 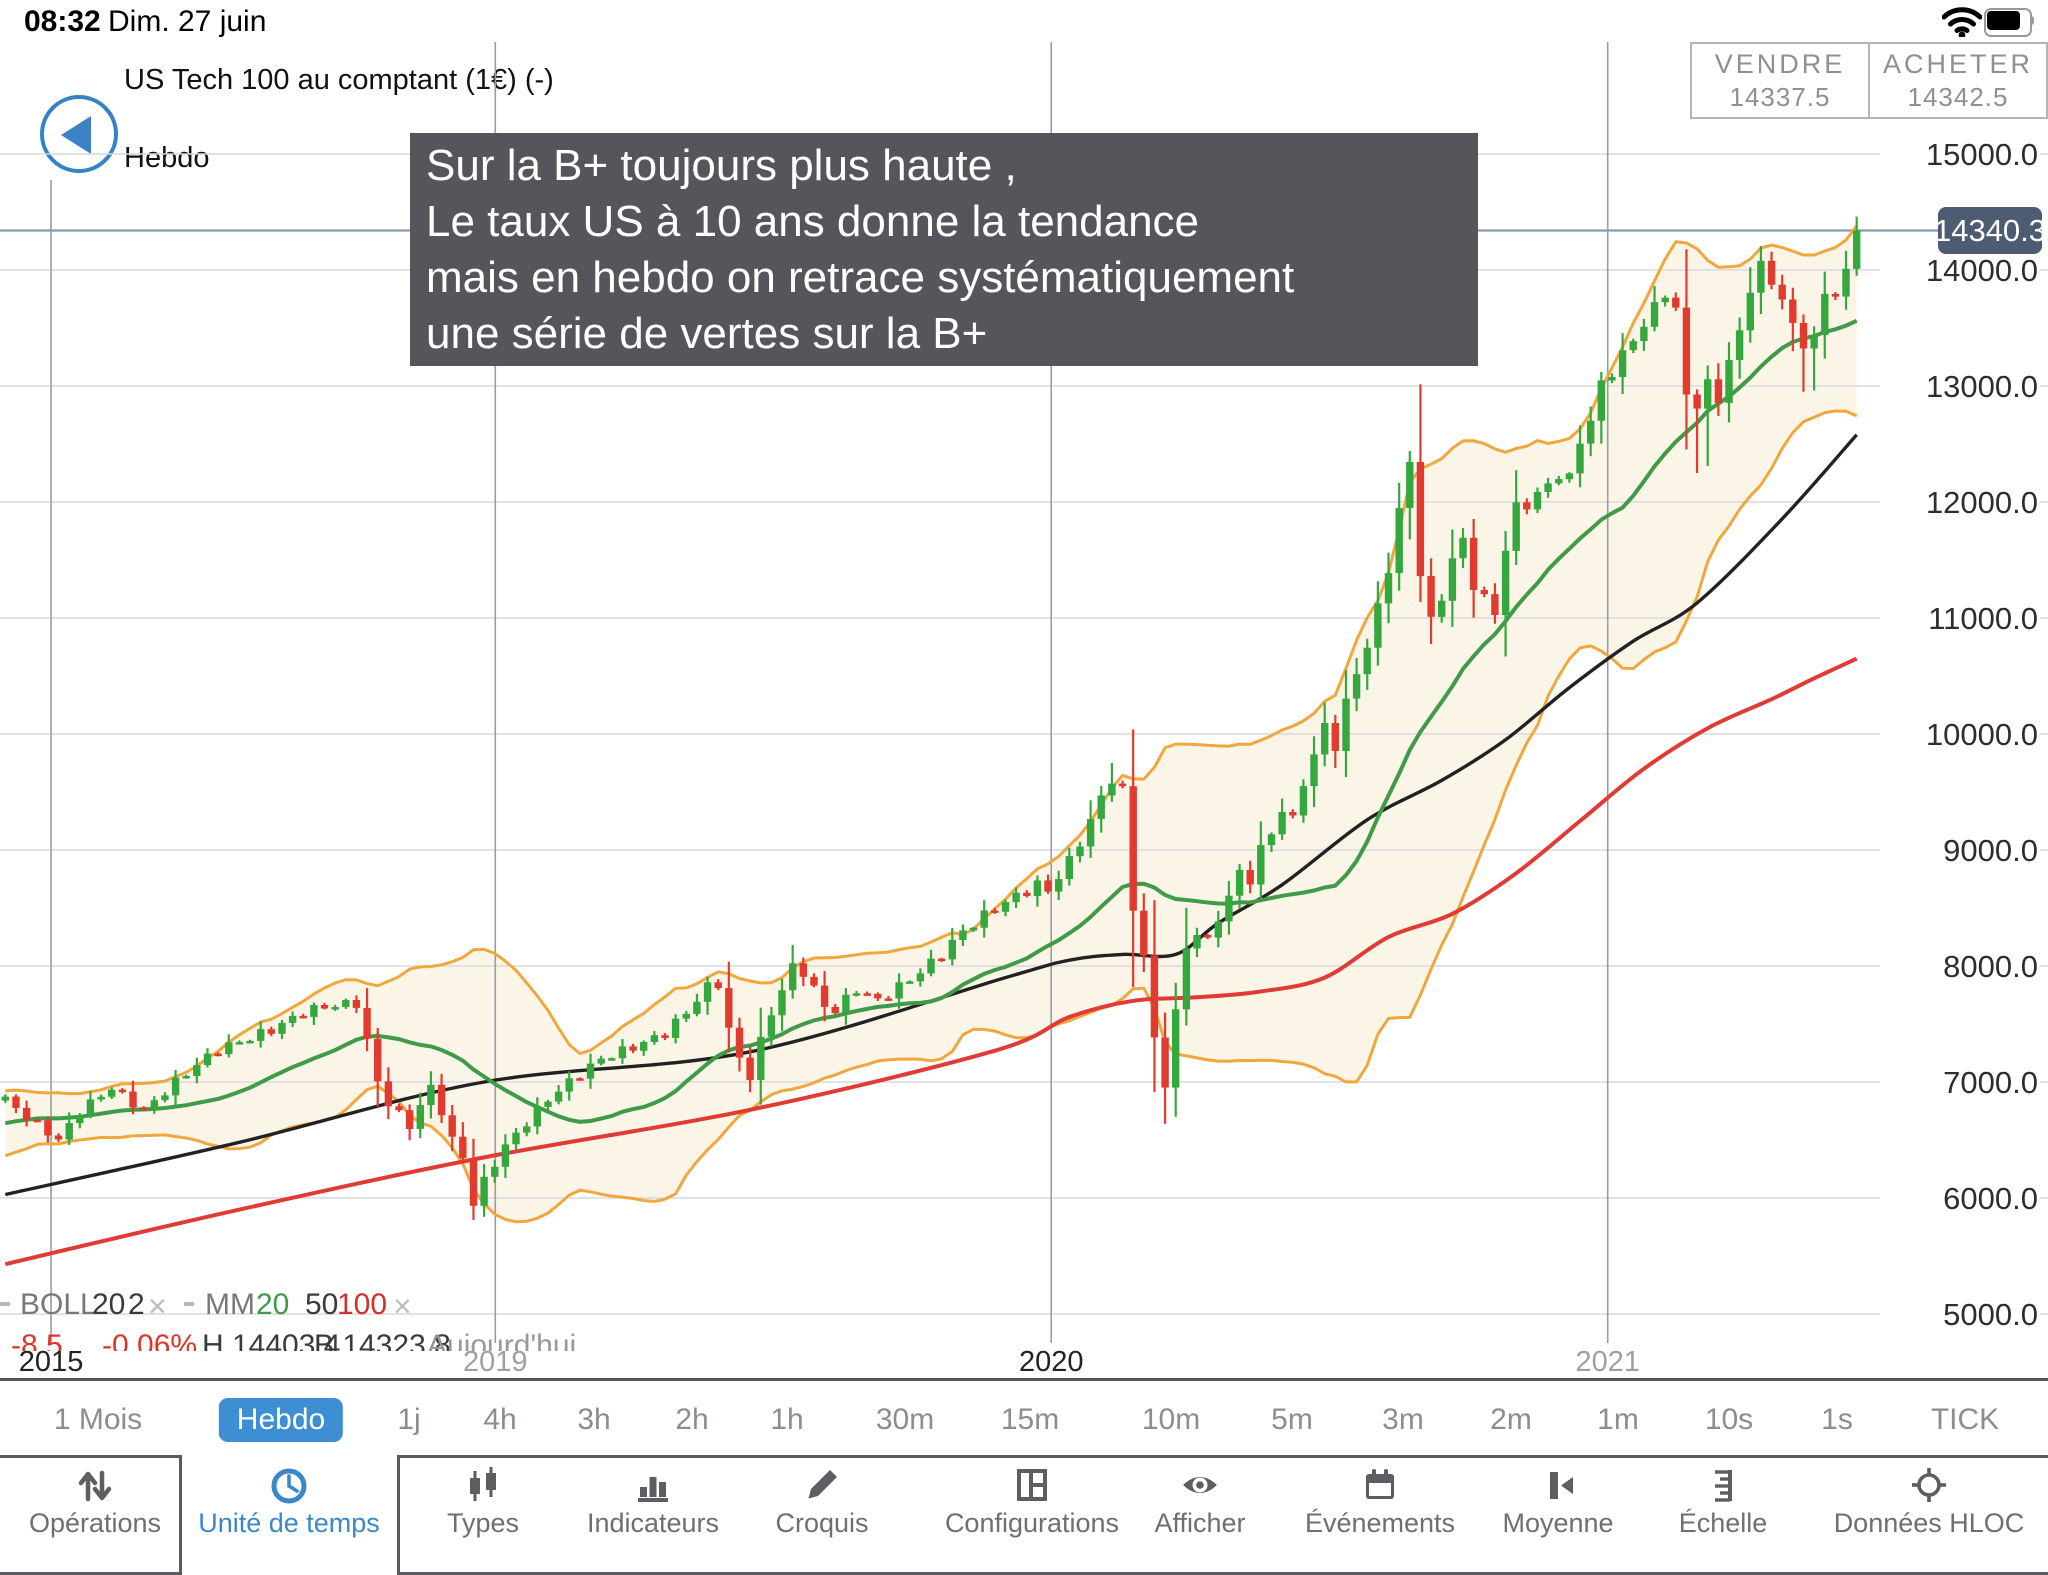 What do you see at coordinates (109, 1304) in the screenshot?
I see `boll-period-value: 20` at bounding box center [109, 1304].